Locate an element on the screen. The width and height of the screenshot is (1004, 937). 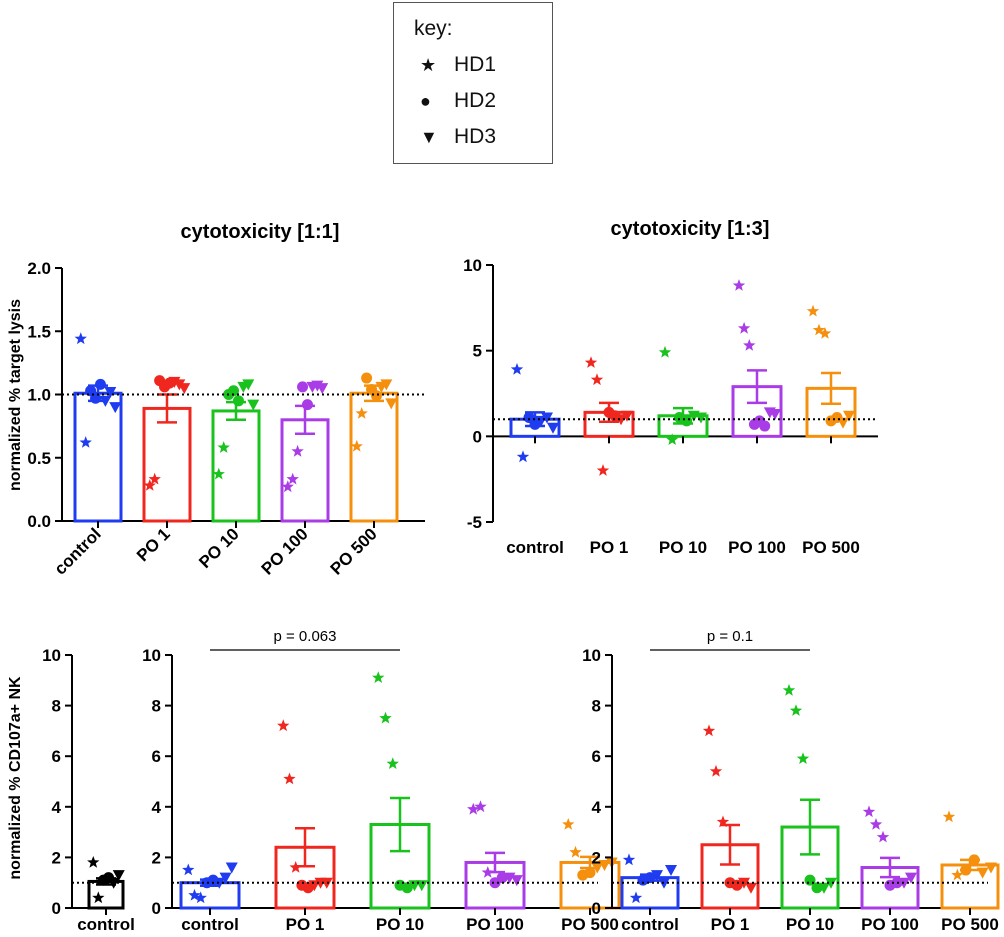
legend-item-hd3: ▼ HD3 is located at coordinates (458, 138).